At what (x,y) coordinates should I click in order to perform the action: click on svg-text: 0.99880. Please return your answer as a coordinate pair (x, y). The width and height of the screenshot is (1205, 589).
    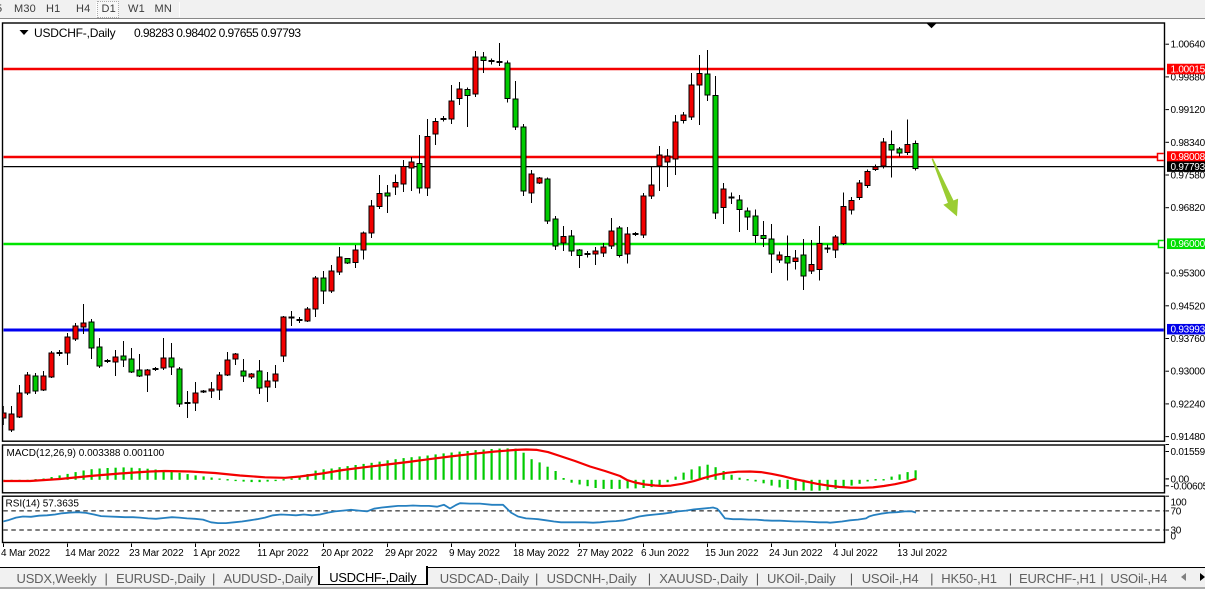
    Looking at the image, I should click on (1188, 77).